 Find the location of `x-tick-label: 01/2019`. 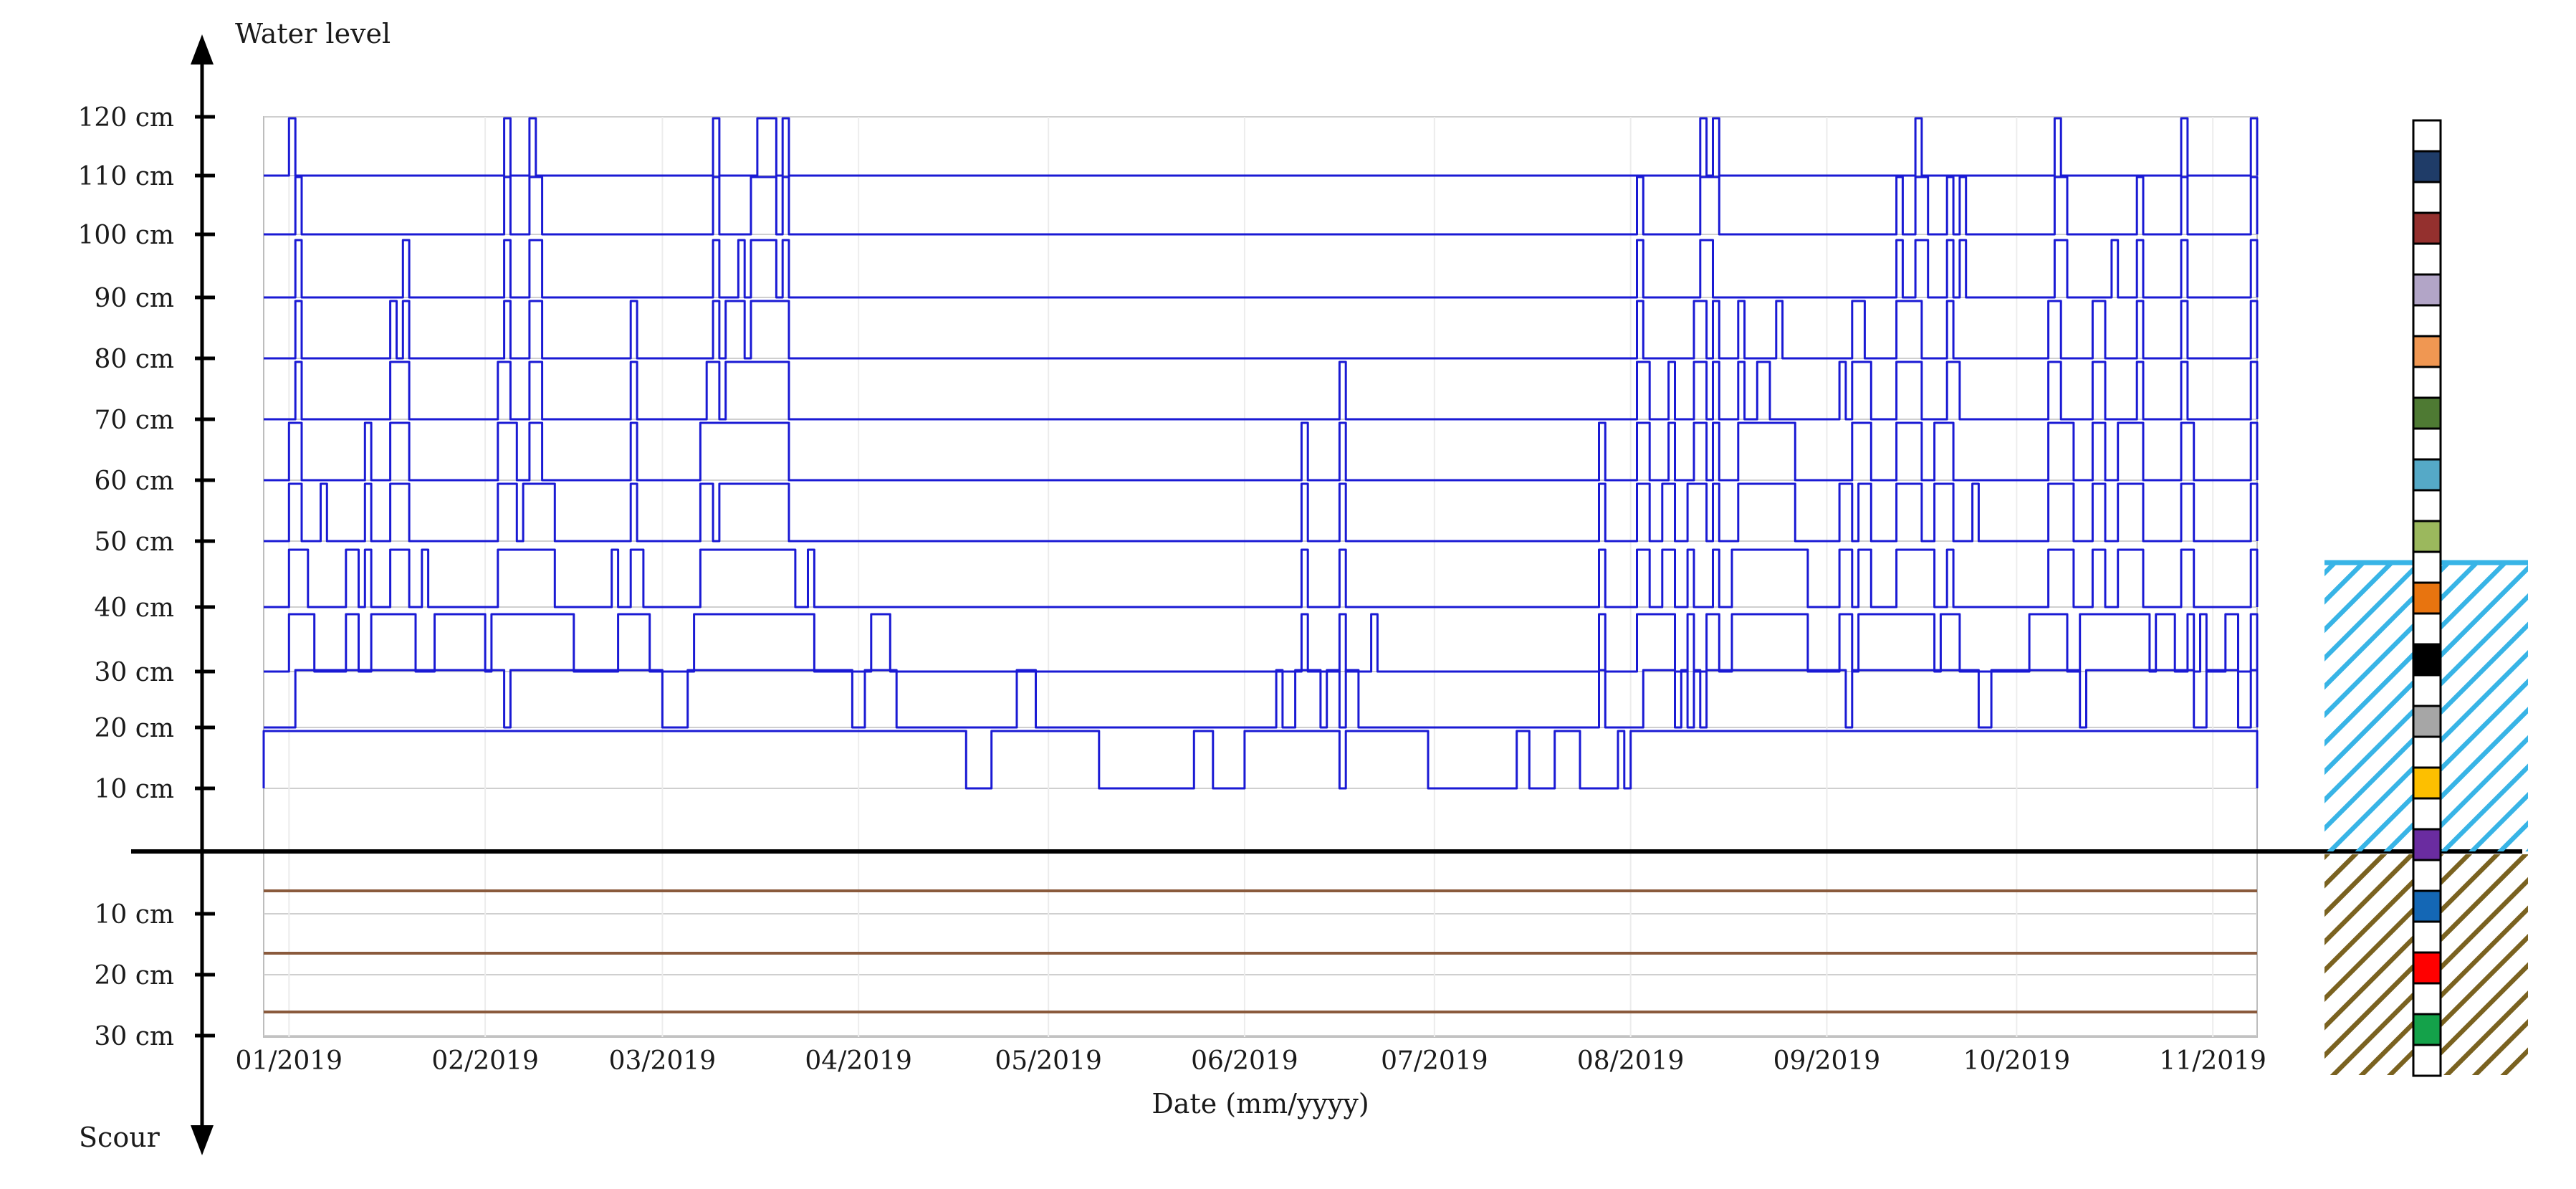

x-tick-label: 01/2019 is located at coordinates (290, 1061).